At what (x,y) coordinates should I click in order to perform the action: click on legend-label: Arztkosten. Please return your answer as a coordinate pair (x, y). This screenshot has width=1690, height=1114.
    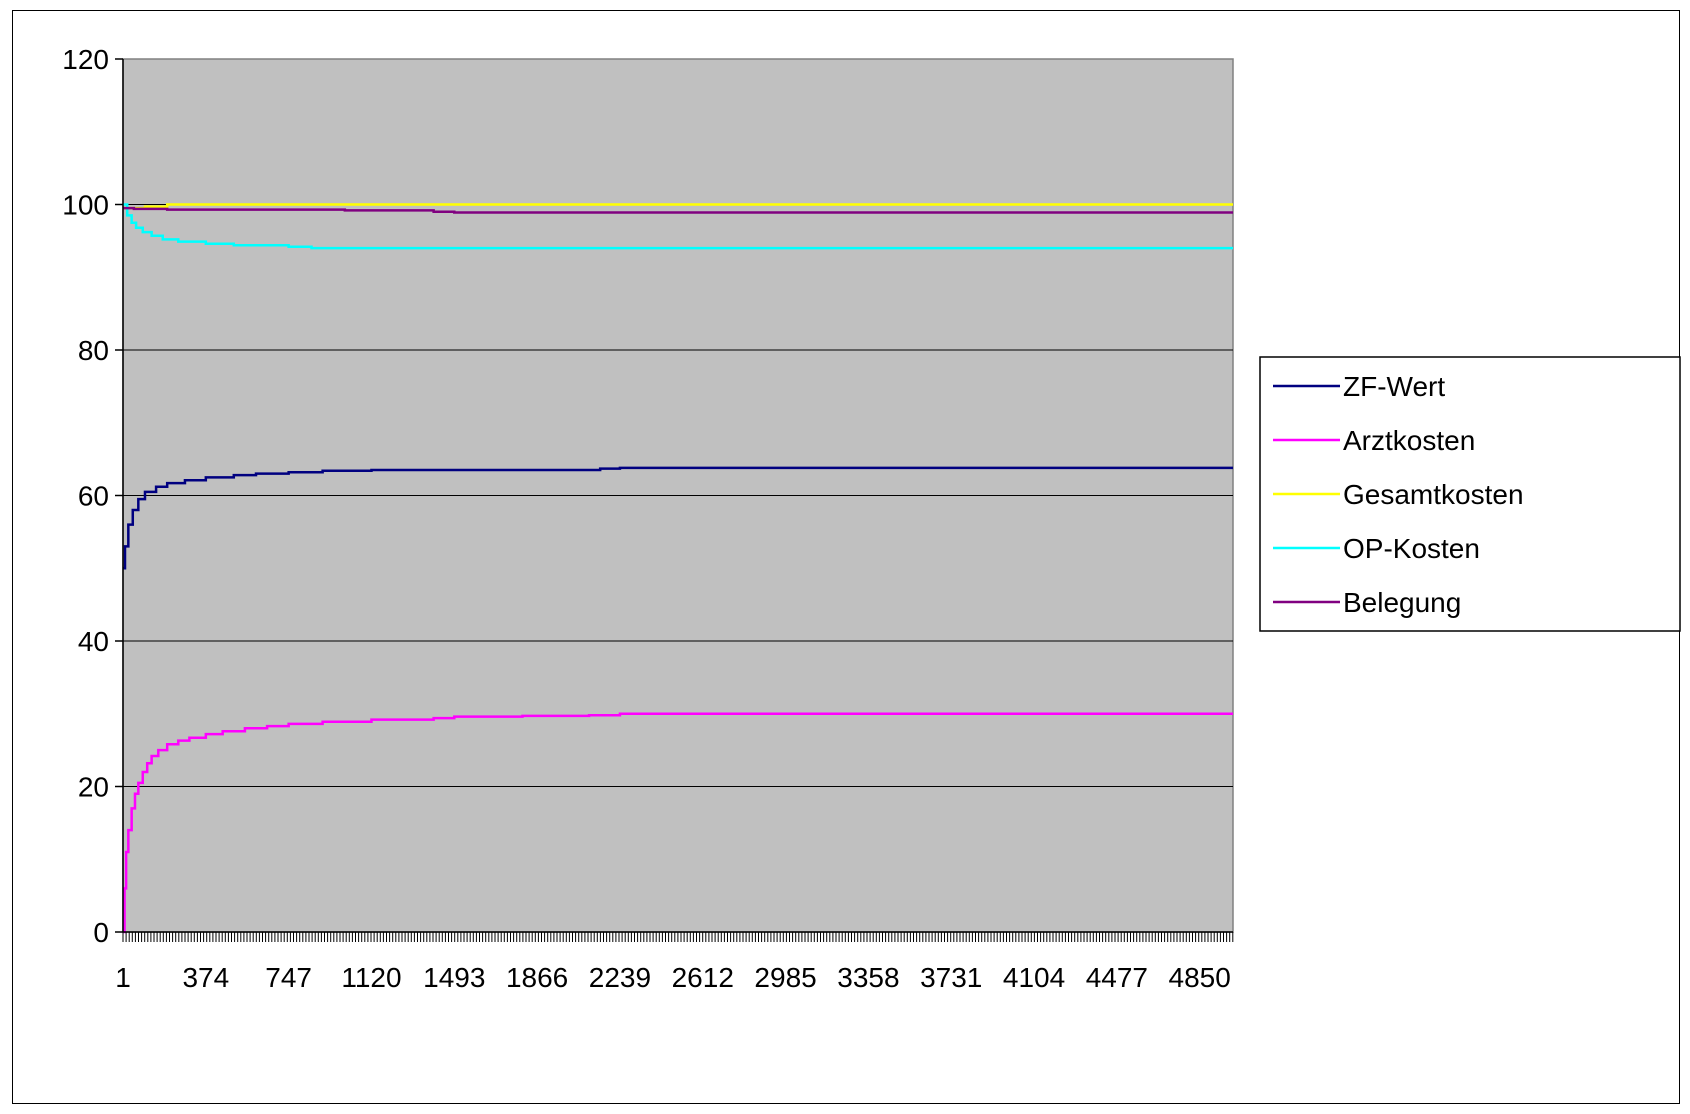
    Looking at the image, I should click on (1409, 440).